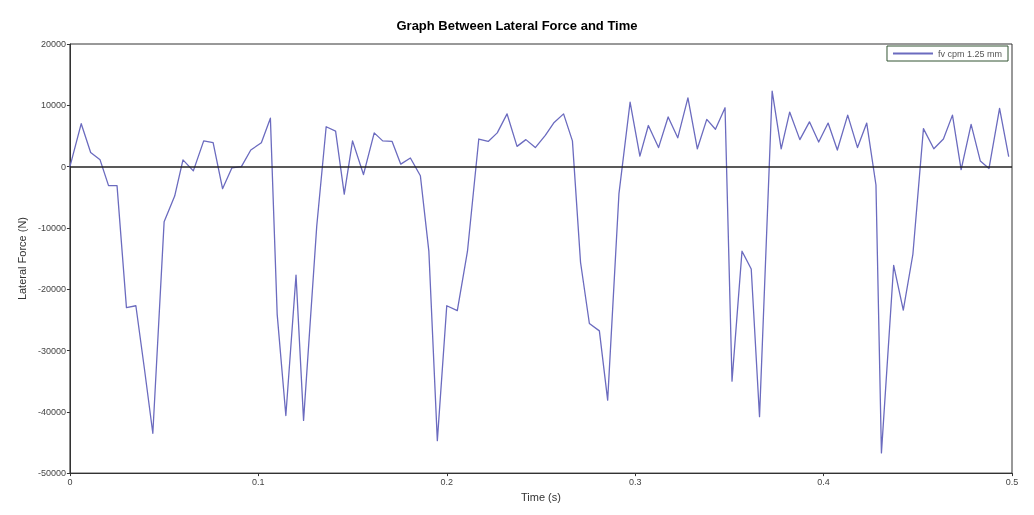 The height and width of the screenshot is (515, 1034). I want to click on y-tick-label: -50000, so click(51, 473).